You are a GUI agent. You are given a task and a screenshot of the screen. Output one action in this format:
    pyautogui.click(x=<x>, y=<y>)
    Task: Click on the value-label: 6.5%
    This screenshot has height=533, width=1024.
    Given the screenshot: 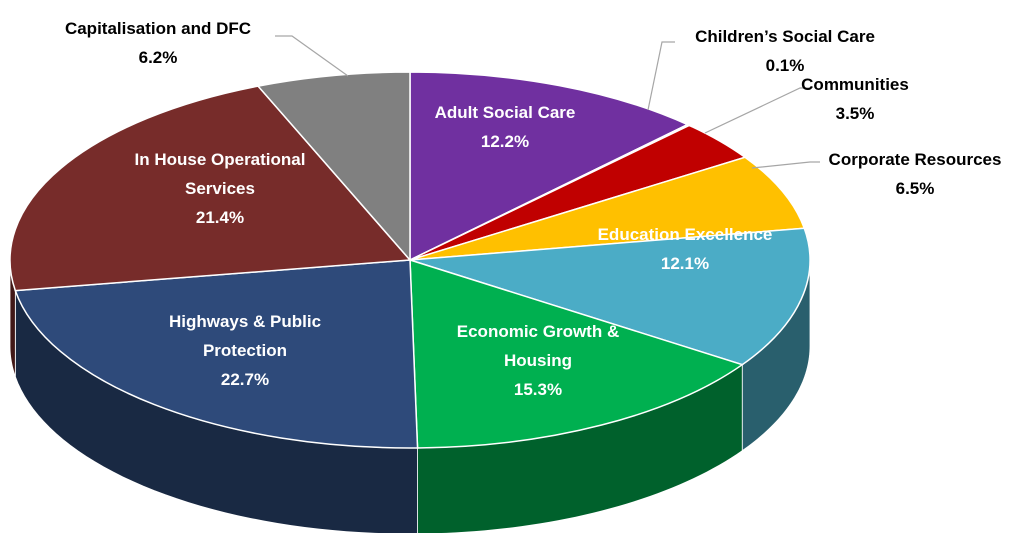 What is the action you would take?
    pyautogui.click(x=915, y=188)
    